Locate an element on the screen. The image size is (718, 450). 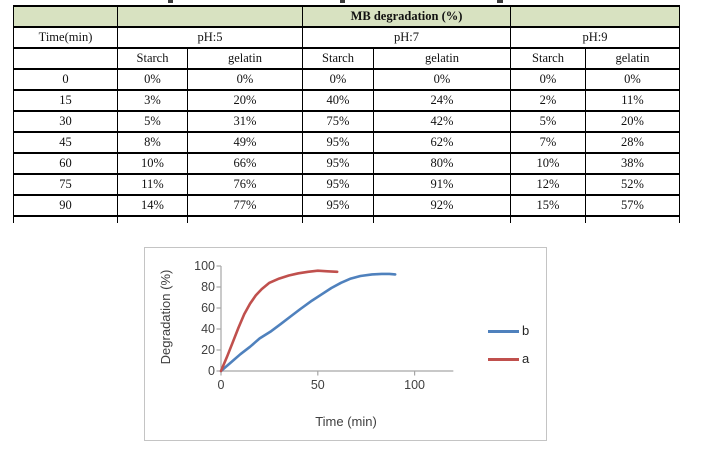
value-cell: 12% is located at coordinates (548, 184).